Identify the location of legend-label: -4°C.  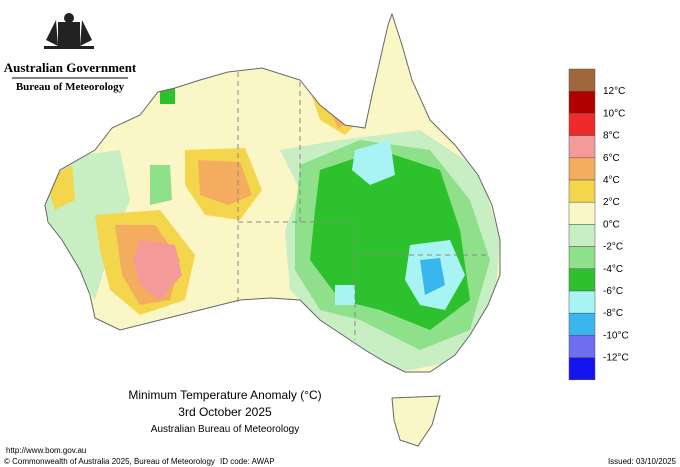
(613, 269).